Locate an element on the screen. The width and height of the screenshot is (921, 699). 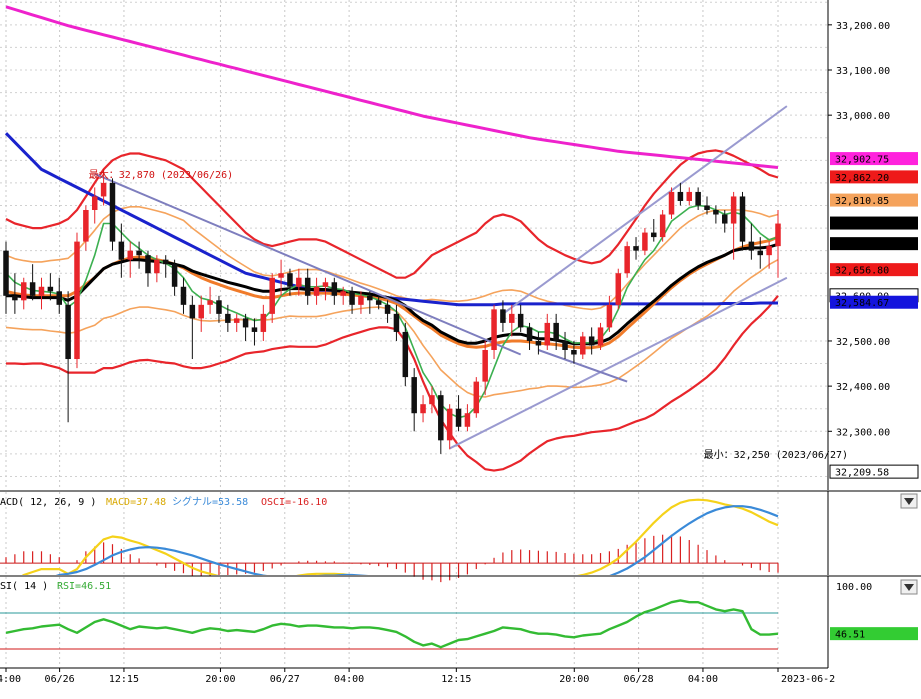
x-tick: 06/28 is located at coordinates (639, 679).